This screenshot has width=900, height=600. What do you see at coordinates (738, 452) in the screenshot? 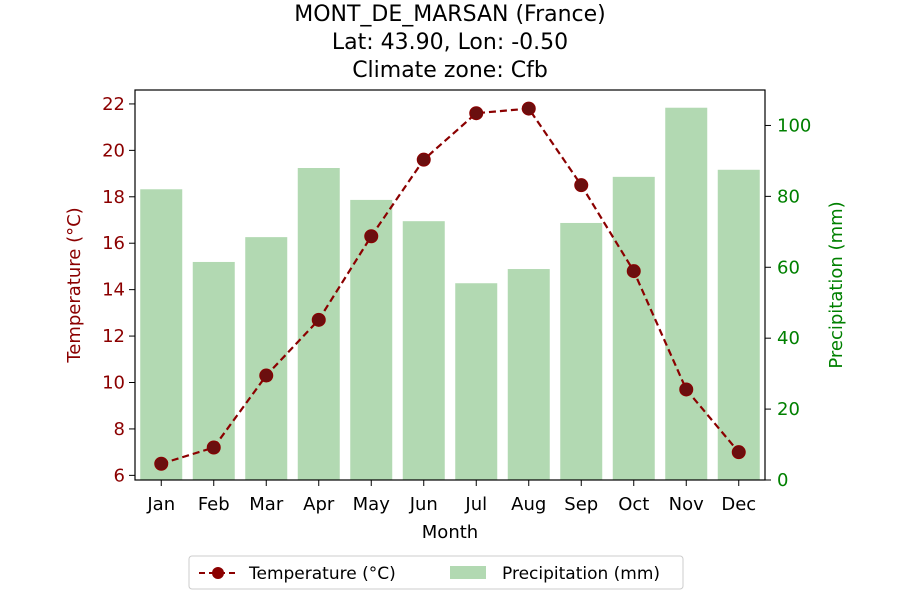
I see `temperature-point-dec` at bounding box center [738, 452].